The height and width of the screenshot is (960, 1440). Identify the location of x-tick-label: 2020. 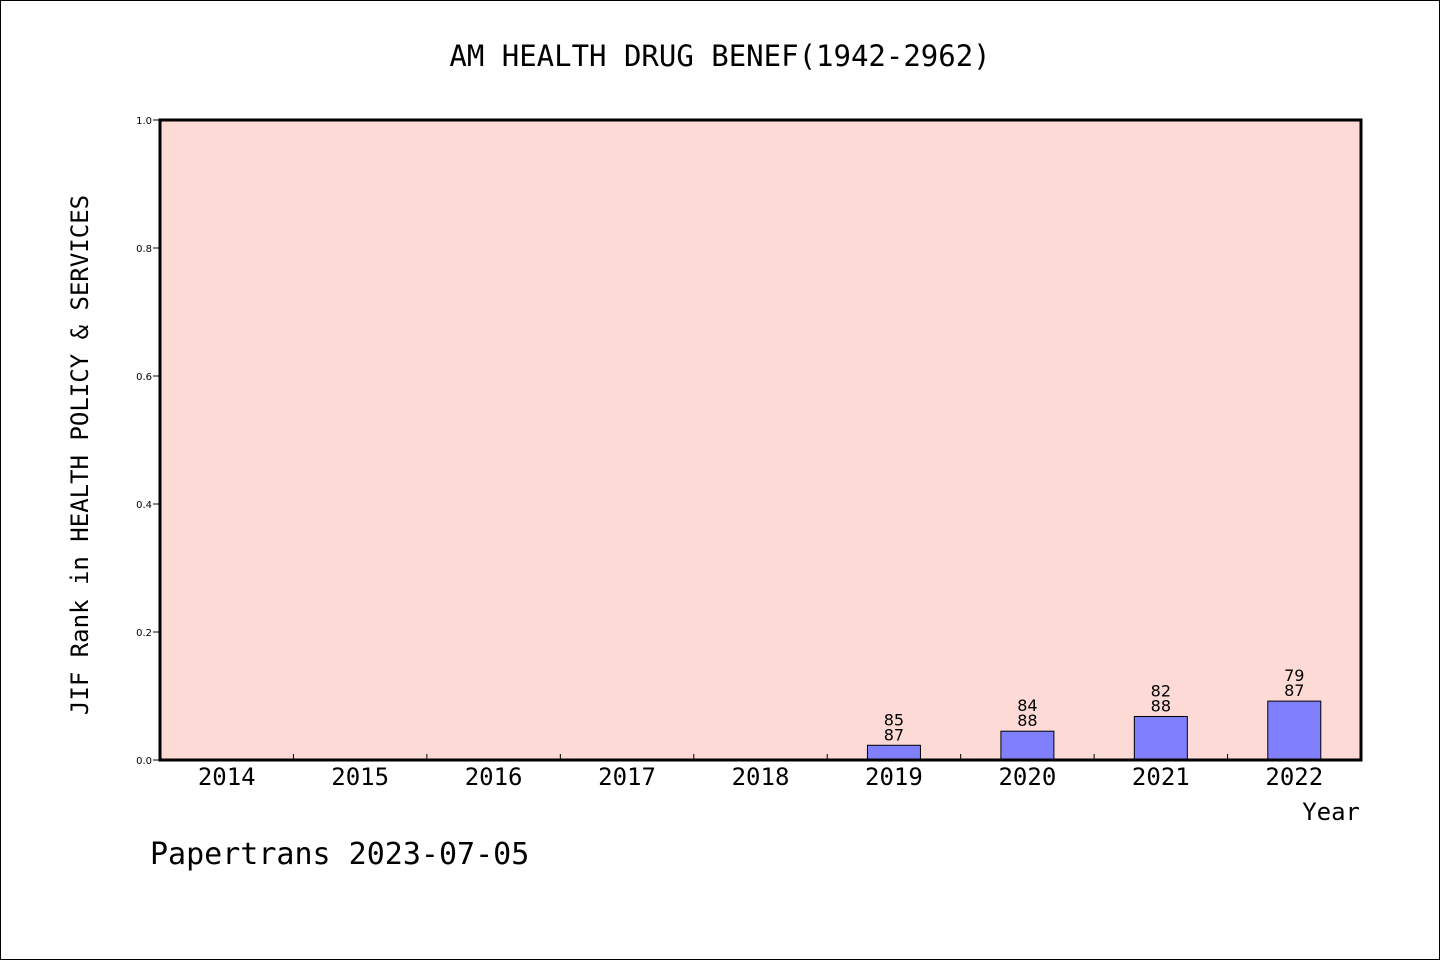
(1027, 777).